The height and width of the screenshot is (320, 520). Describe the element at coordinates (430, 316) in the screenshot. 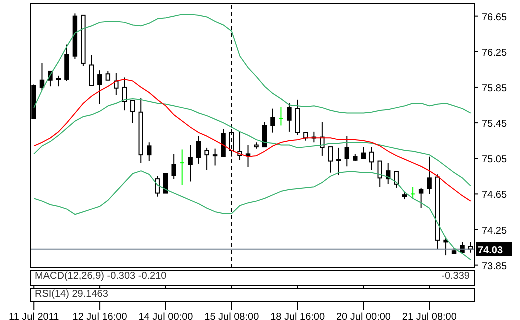

I see `x-tick-label: 21 Jul 08:00` at that location.